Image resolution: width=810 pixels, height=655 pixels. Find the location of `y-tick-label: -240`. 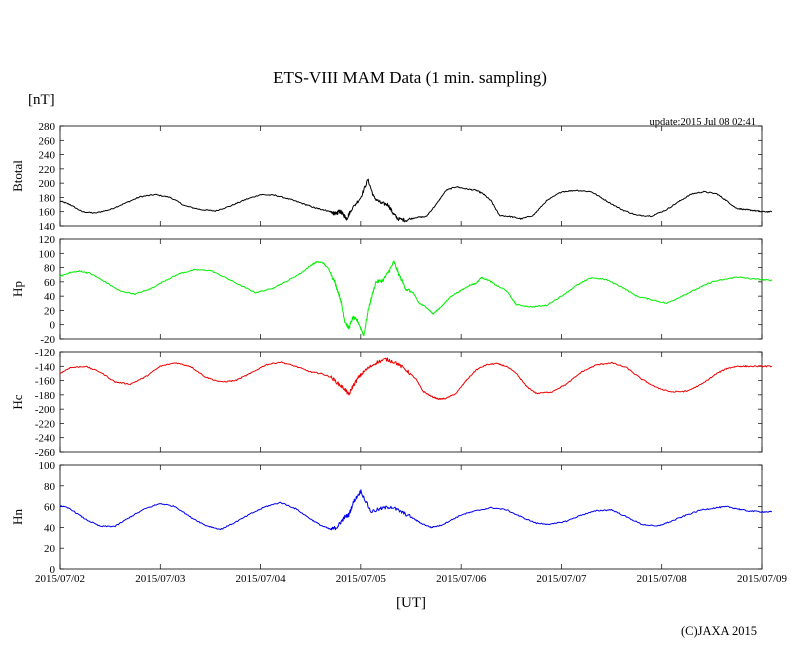

y-tick-label: -240 is located at coordinates (45, 439).